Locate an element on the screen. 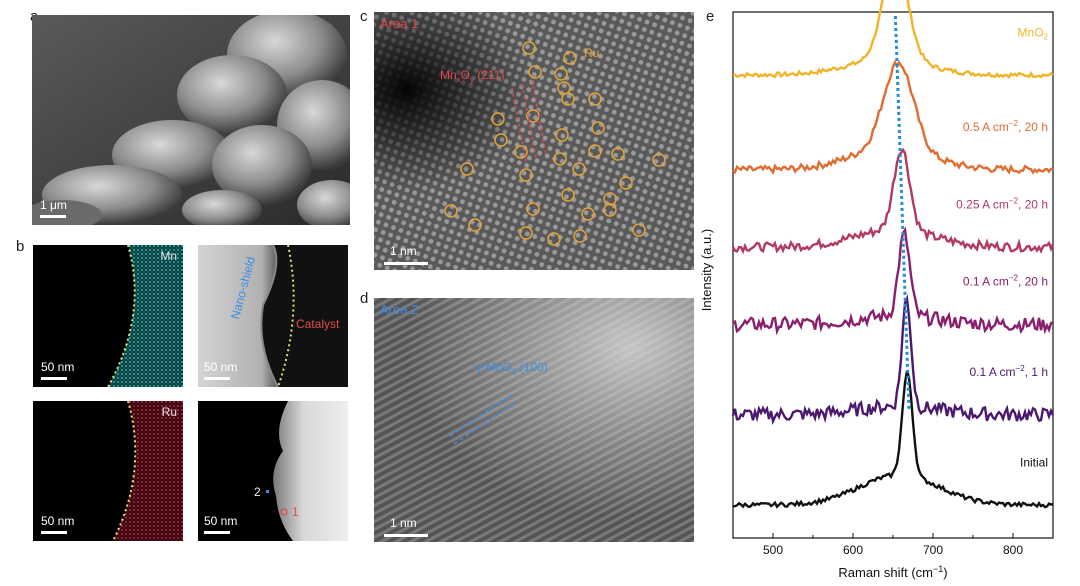 The height and width of the screenshot is (586, 1080). haadf-panel: 2 1 50 nm is located at coordinates (273, 471).